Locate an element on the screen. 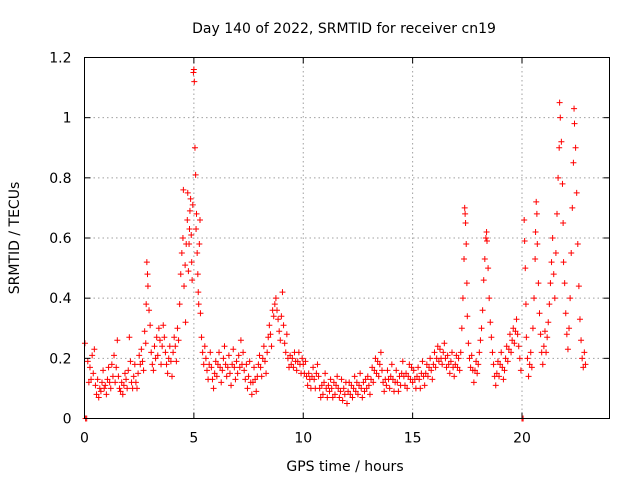 This screenshot has width=640, height=480. y-tick-label: 0.8 is located at coordinates (60, 179).